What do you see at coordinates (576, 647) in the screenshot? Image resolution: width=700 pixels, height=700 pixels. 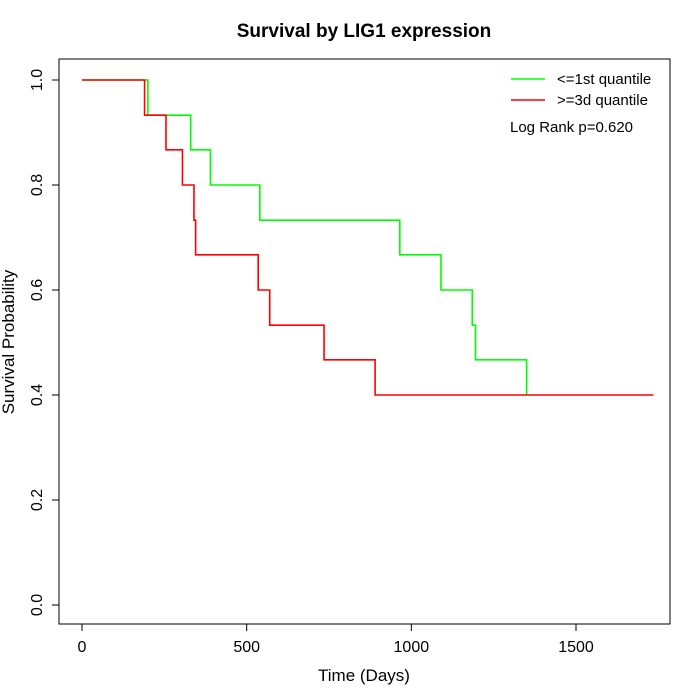 I see `x-tick-label: 1500` at bounding box center [576, 647].